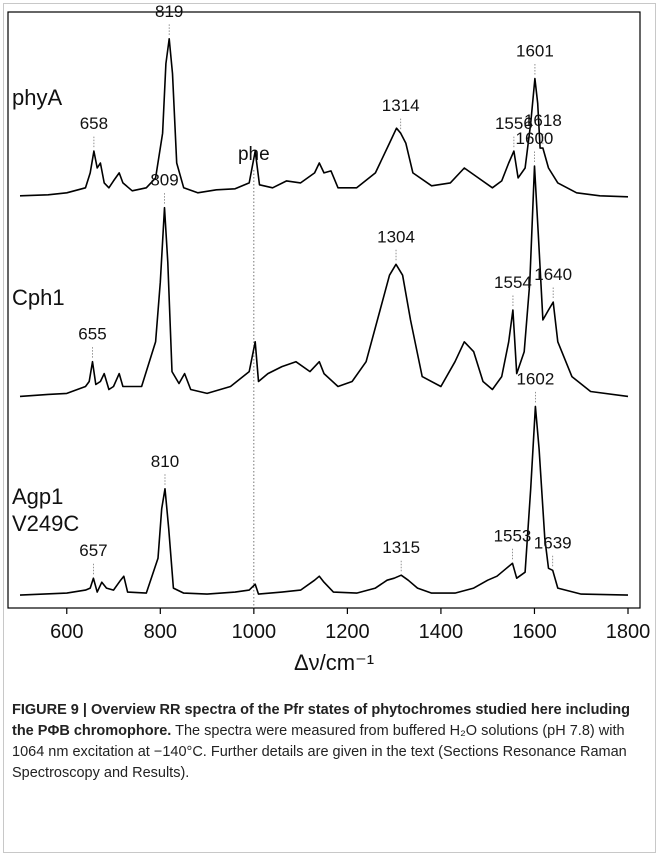  I want to click on peak-label: 1639, so click(553, 542).